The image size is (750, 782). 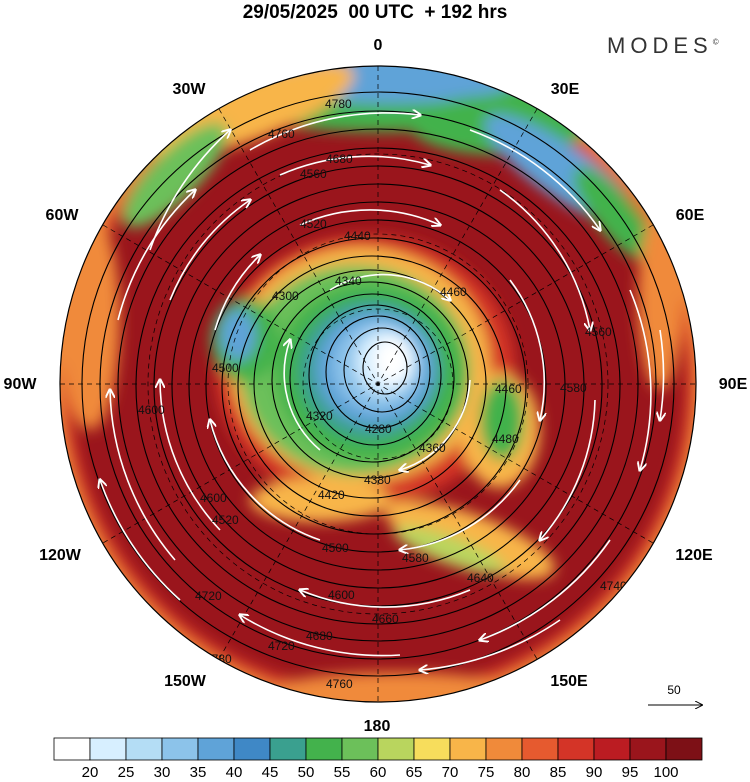 I want to click on lon-90e-label: 90E, so click(x=733, y=384).